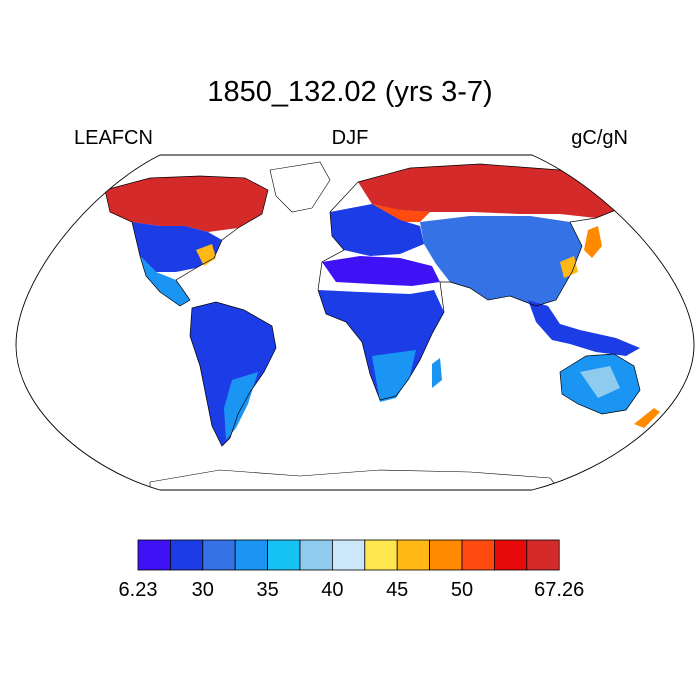  I want to click on colorbar-tick-label: 35, so click(267, 590).